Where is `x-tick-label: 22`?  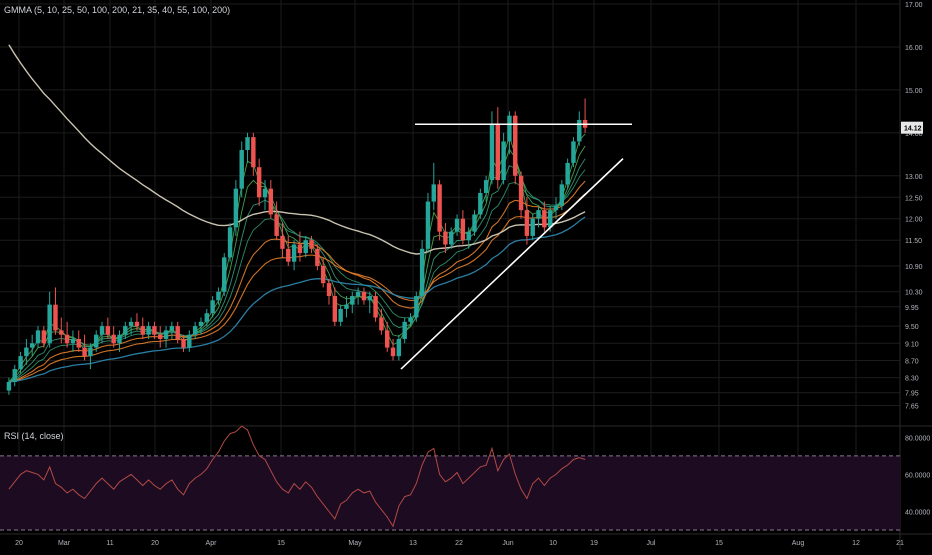 x-tick-label: 22 is located at coordinates (459, 543).